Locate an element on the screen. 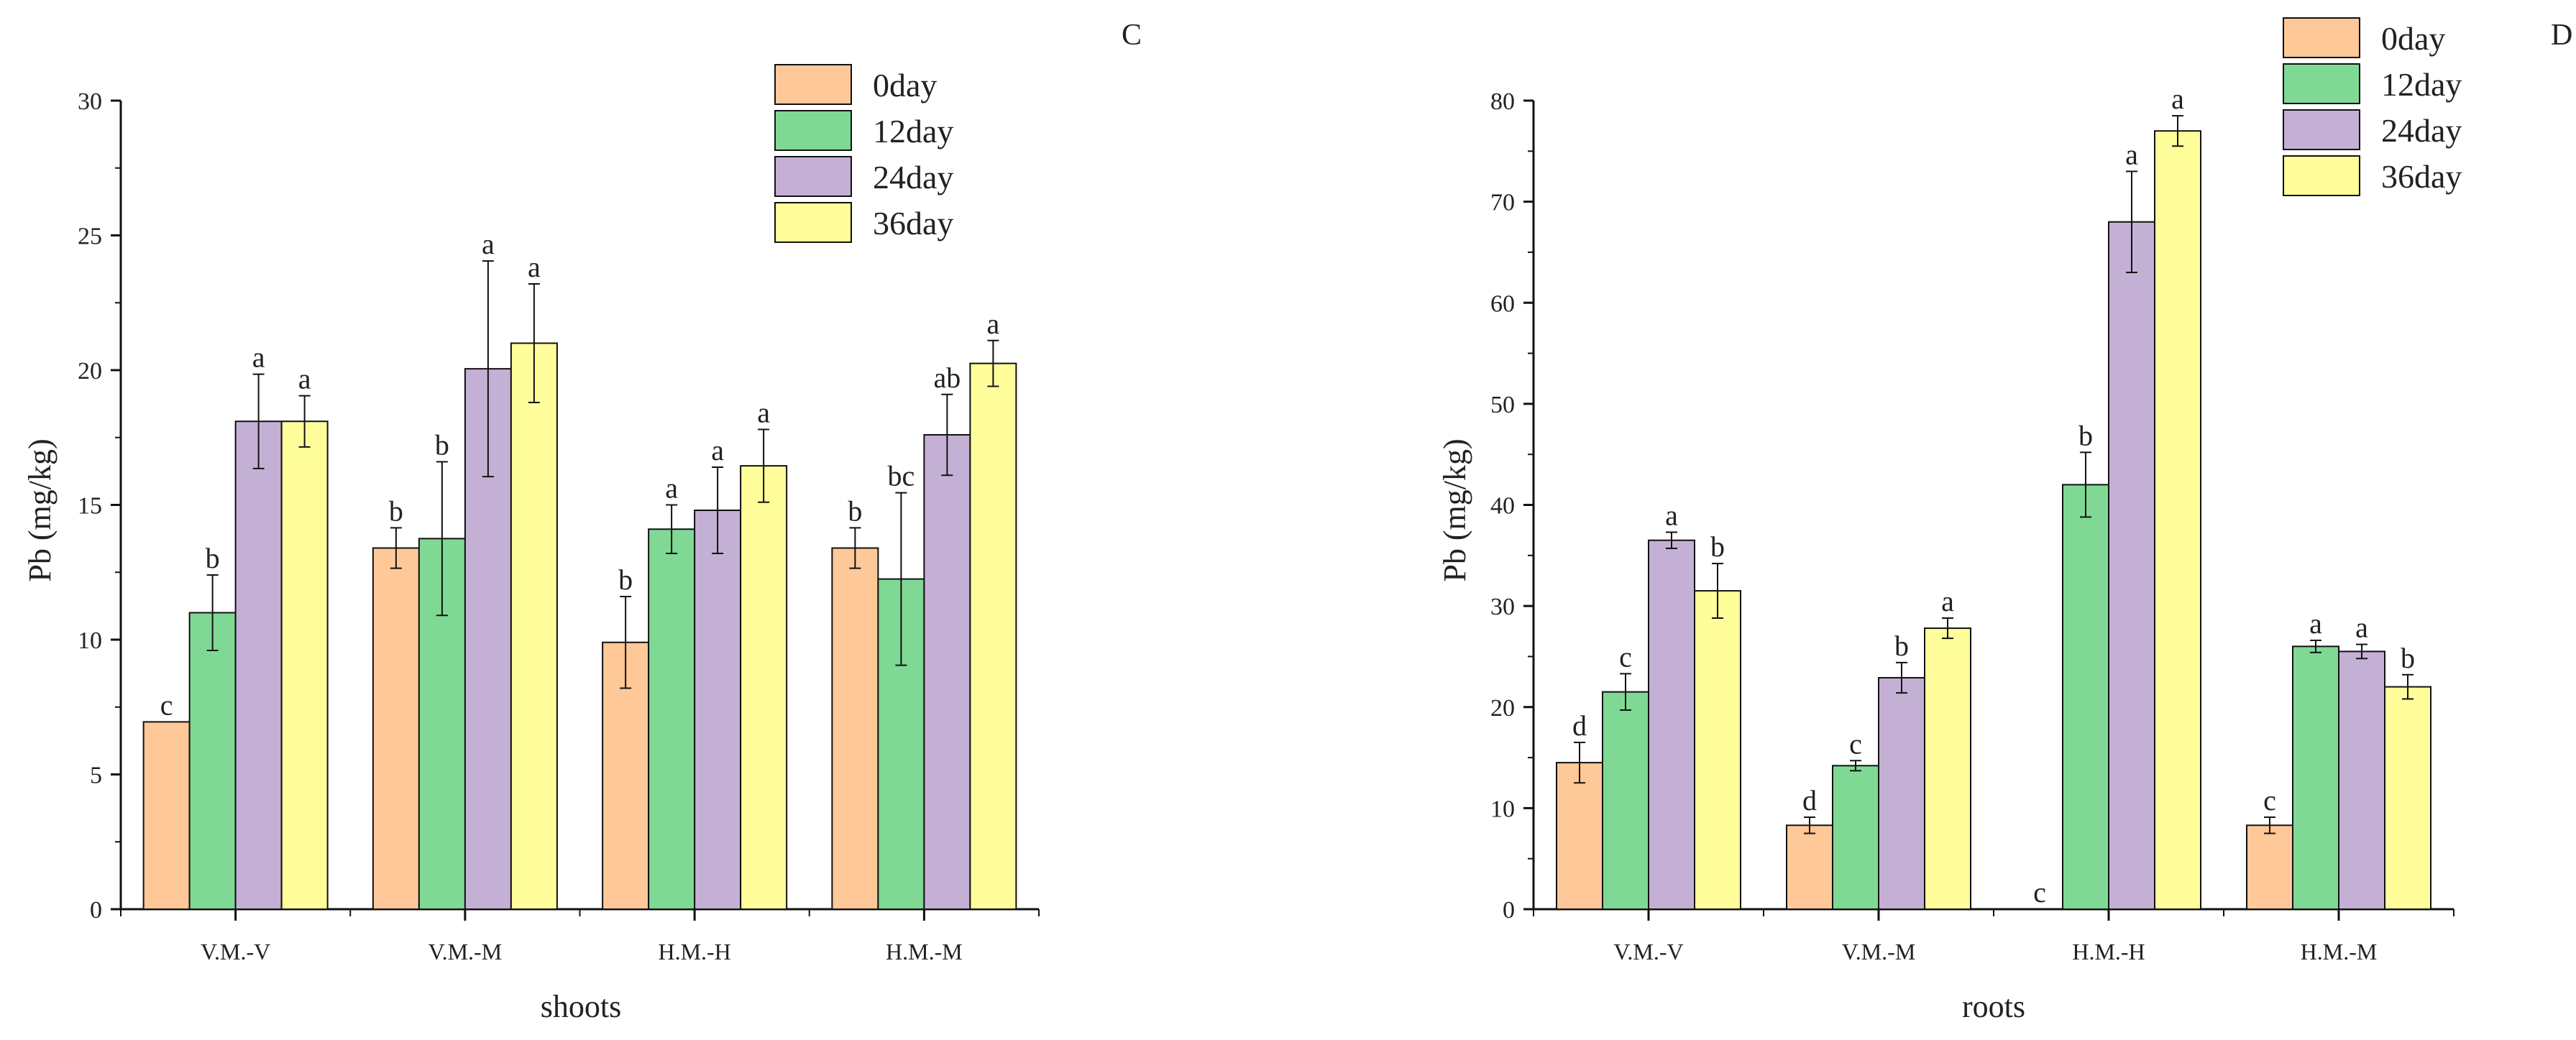 This screenshot has width=2576, height=1040. panel-letter-d: D is located at coordinates (2561, 35).